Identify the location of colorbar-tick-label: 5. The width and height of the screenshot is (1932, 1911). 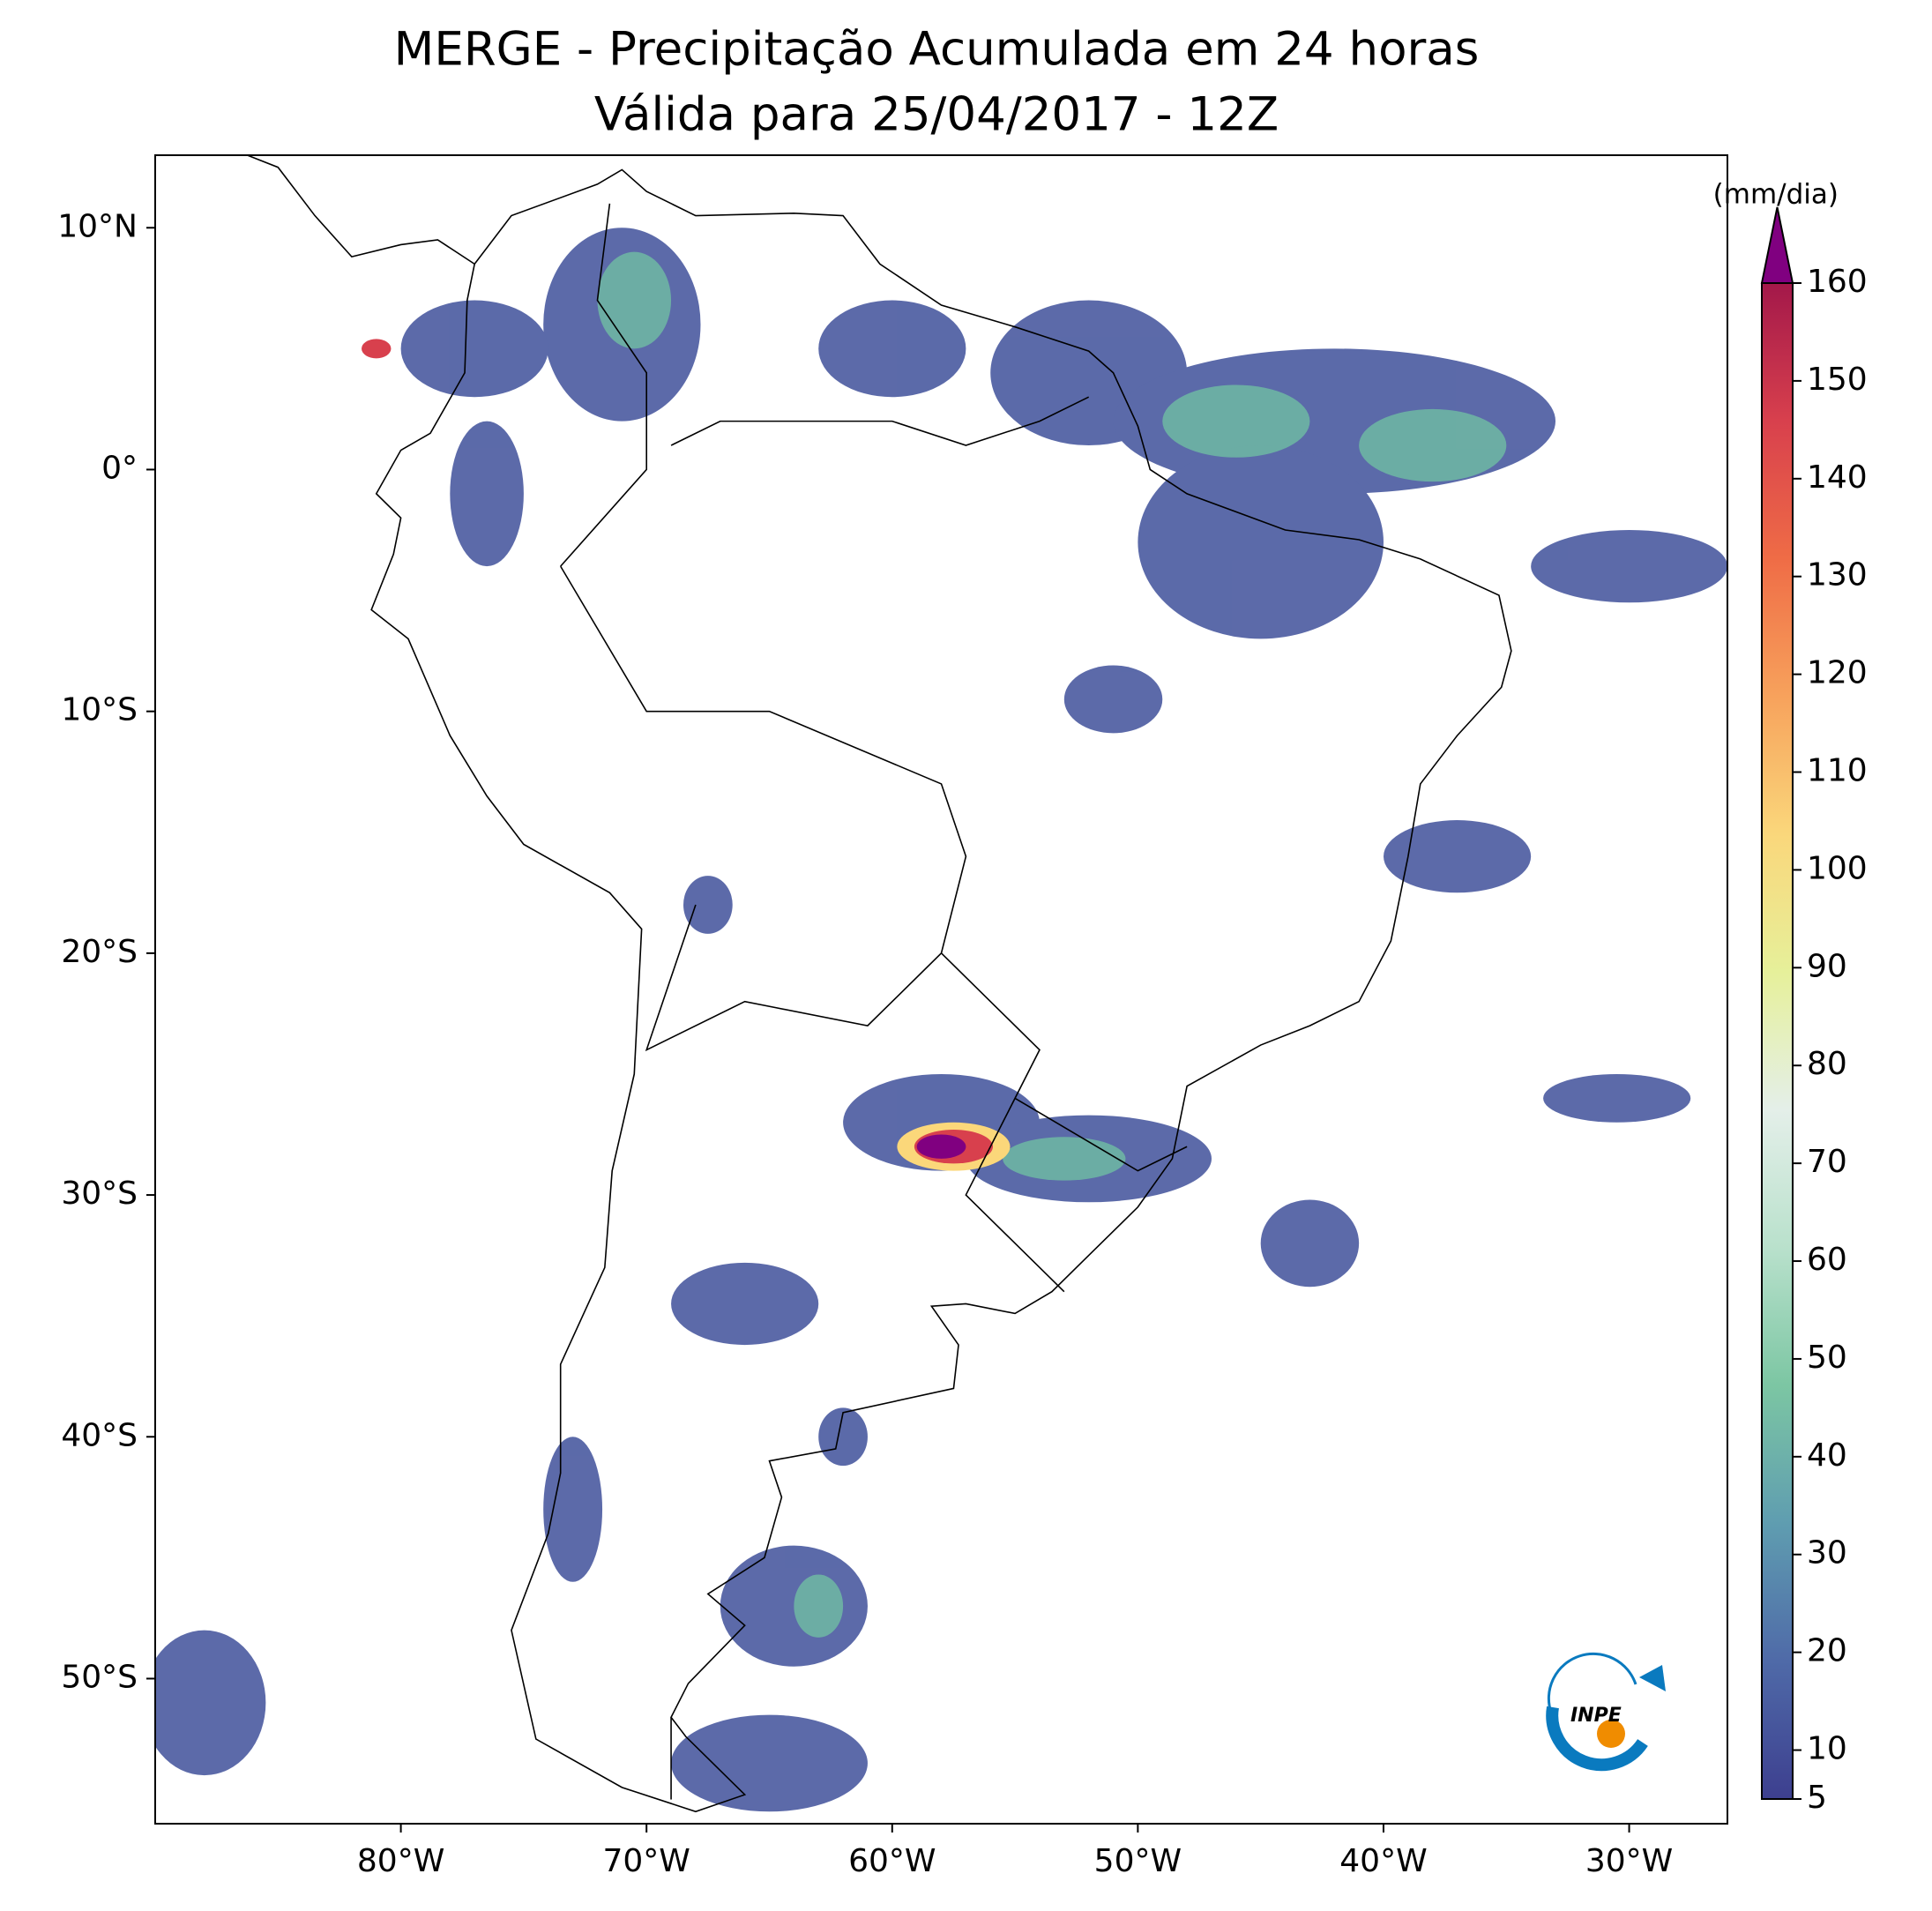
(1817, 1798).